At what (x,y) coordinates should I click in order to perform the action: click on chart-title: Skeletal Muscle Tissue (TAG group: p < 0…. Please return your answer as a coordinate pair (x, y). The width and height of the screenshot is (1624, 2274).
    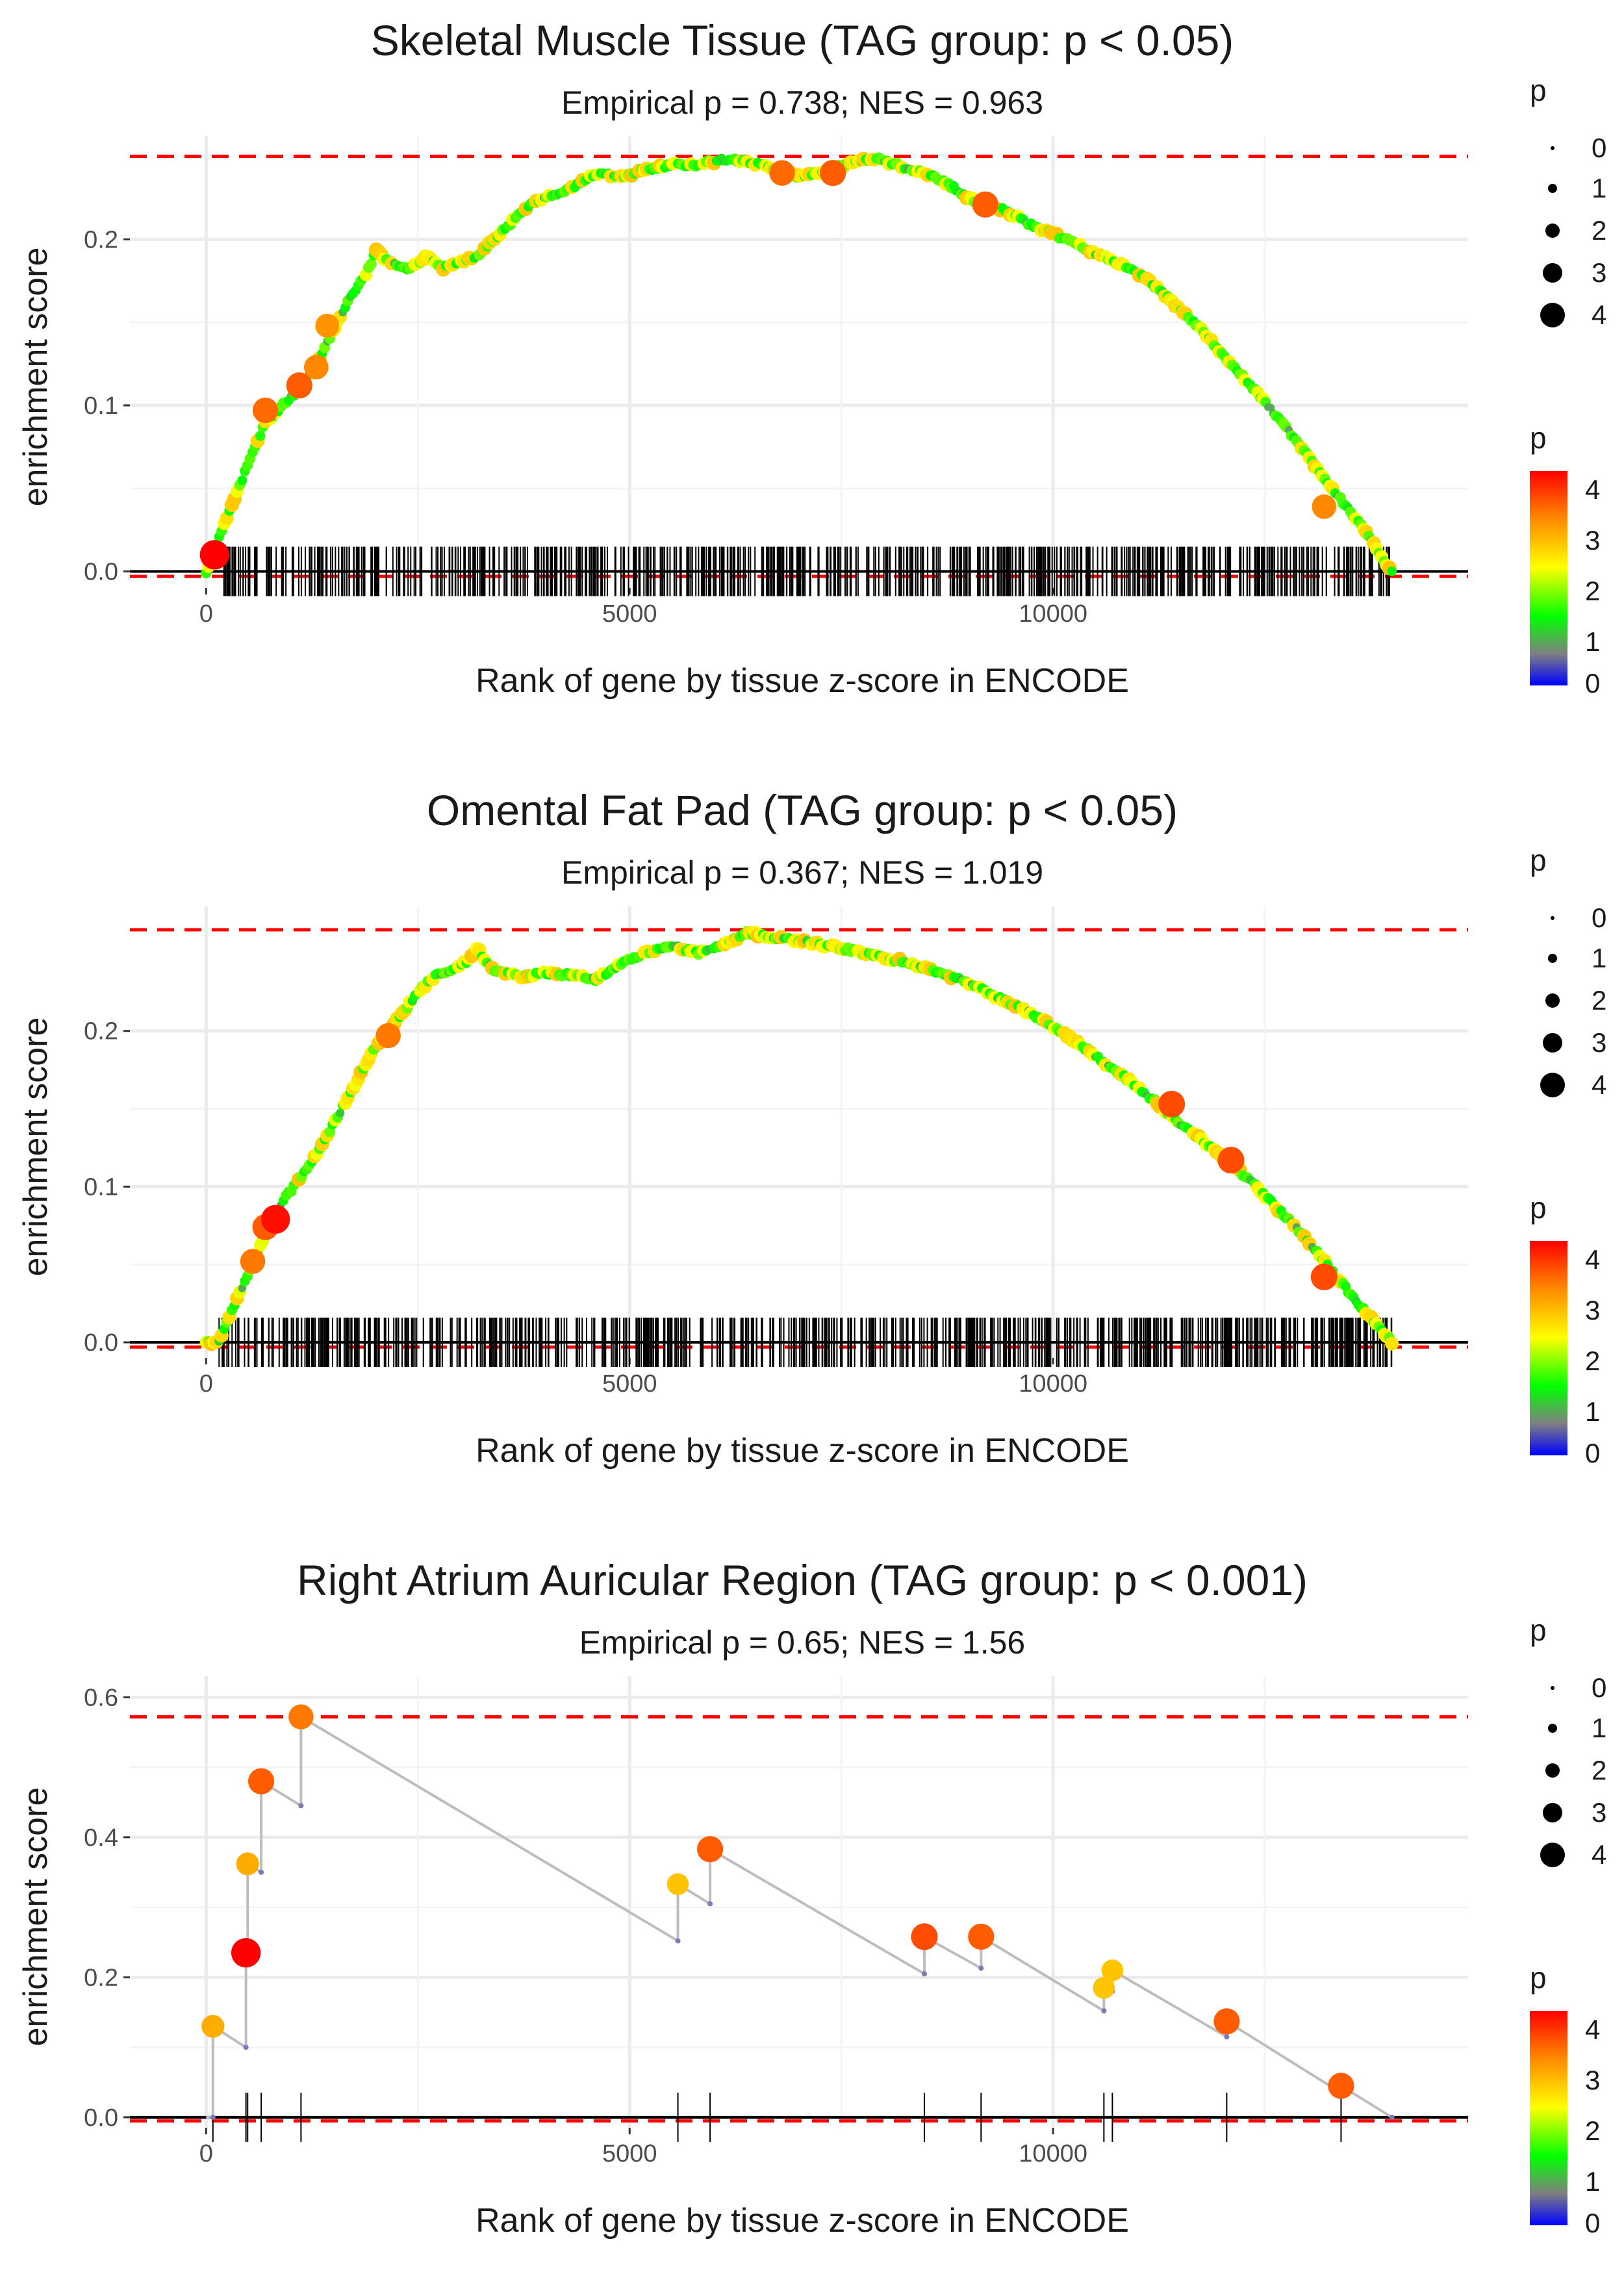
    Looking at the image, I should click on (802, 40).